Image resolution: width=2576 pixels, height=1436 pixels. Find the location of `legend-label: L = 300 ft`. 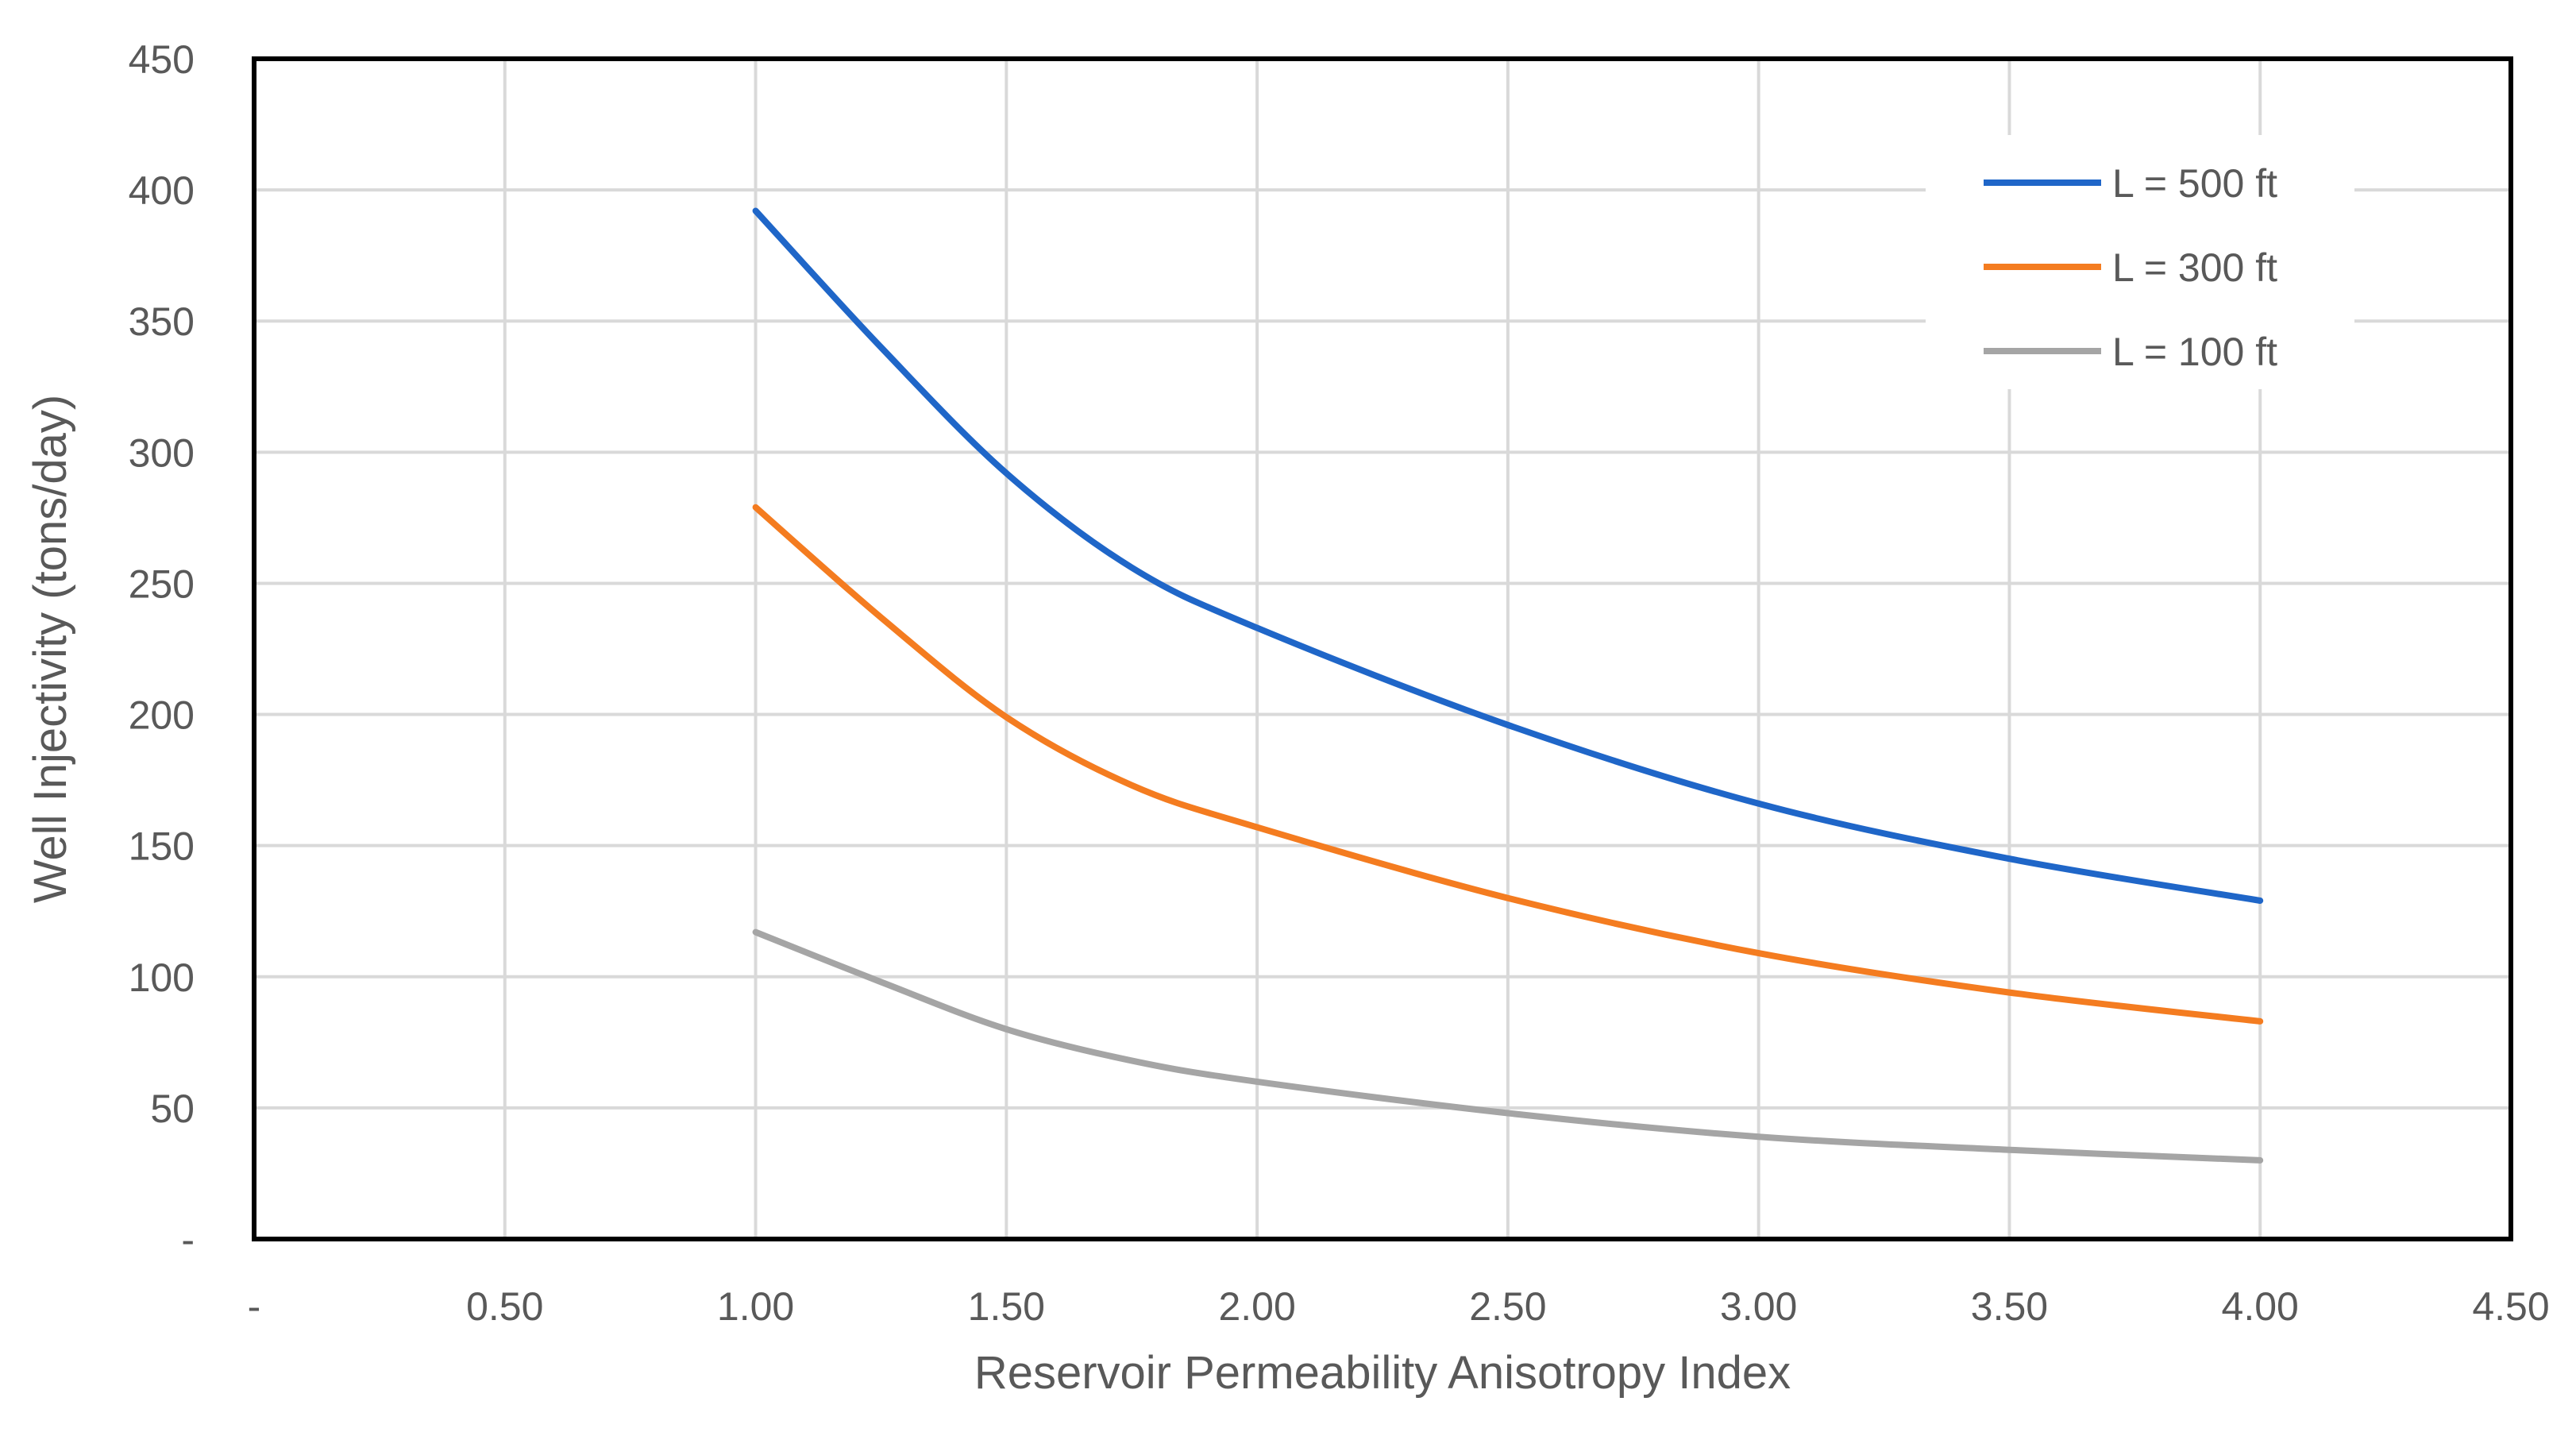

legend-label: L = 300 ft is located at coordinates (2194, 267).